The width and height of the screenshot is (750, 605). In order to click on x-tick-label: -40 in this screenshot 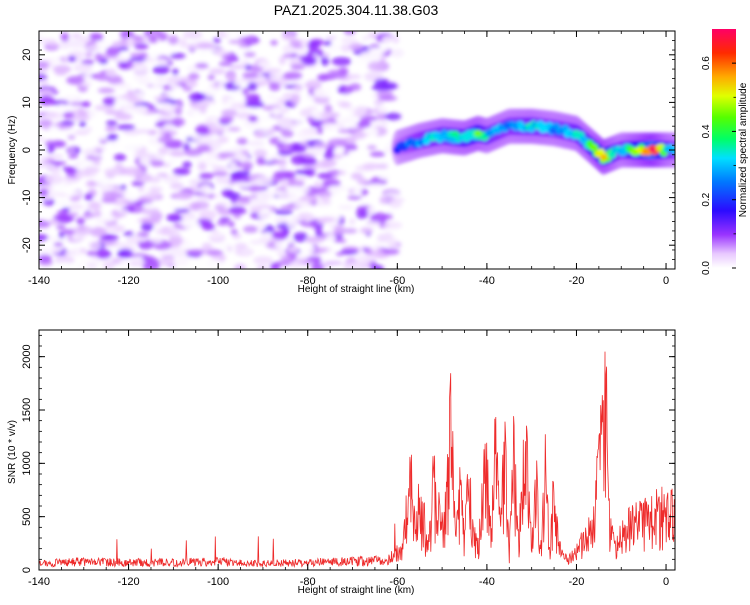, I will do `click(487, 281)`.